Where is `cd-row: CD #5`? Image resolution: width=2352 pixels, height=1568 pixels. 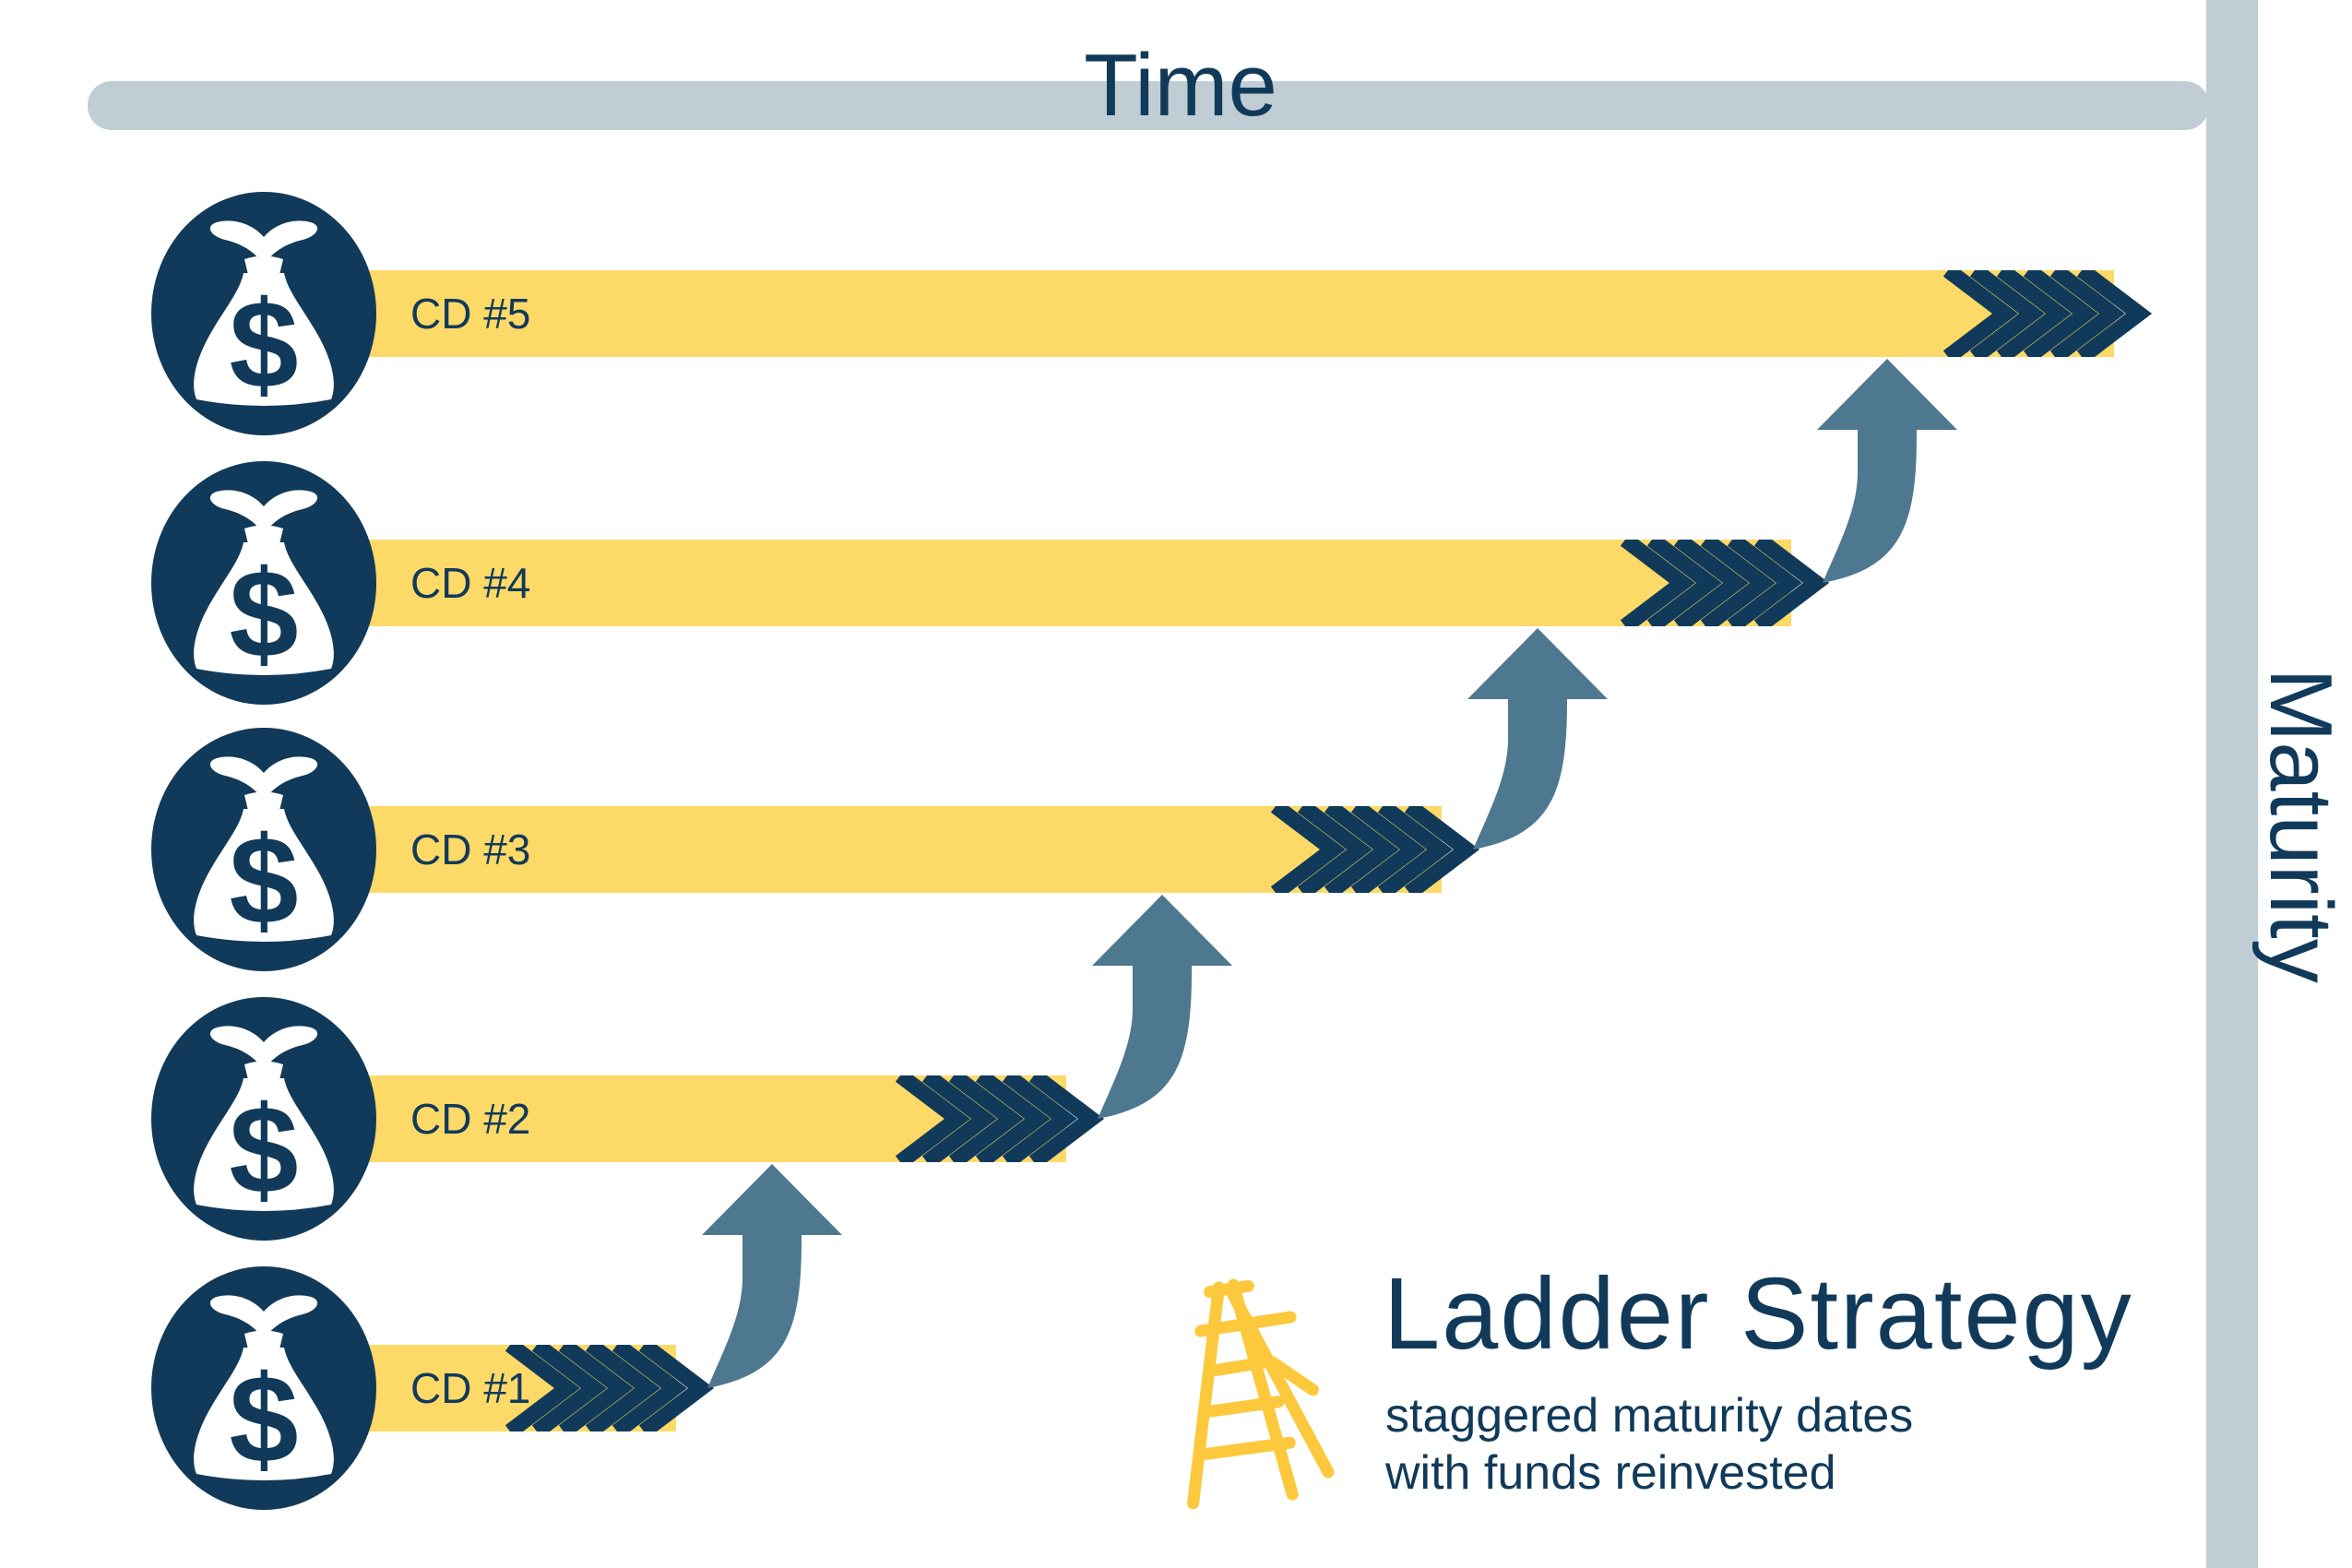 cd-row: CD #5 is located at coordinates (1152, 313).